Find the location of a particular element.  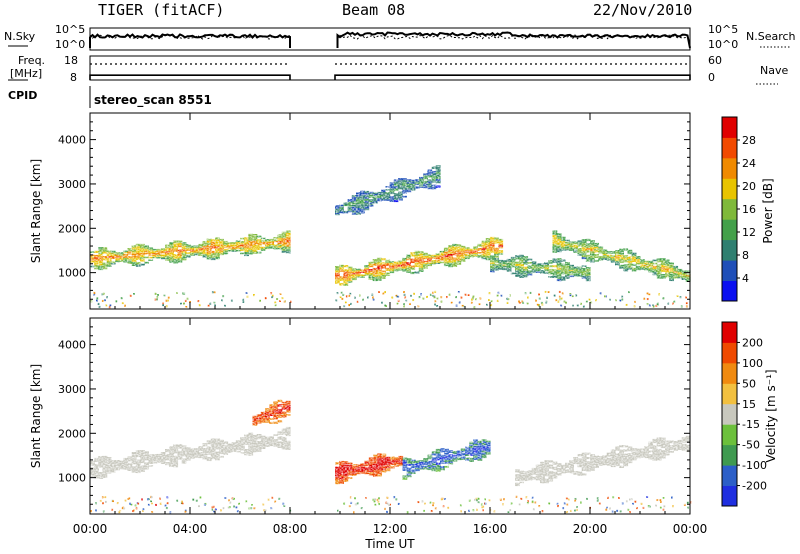

colorbar-swatch is located at coordinates (729, 496).